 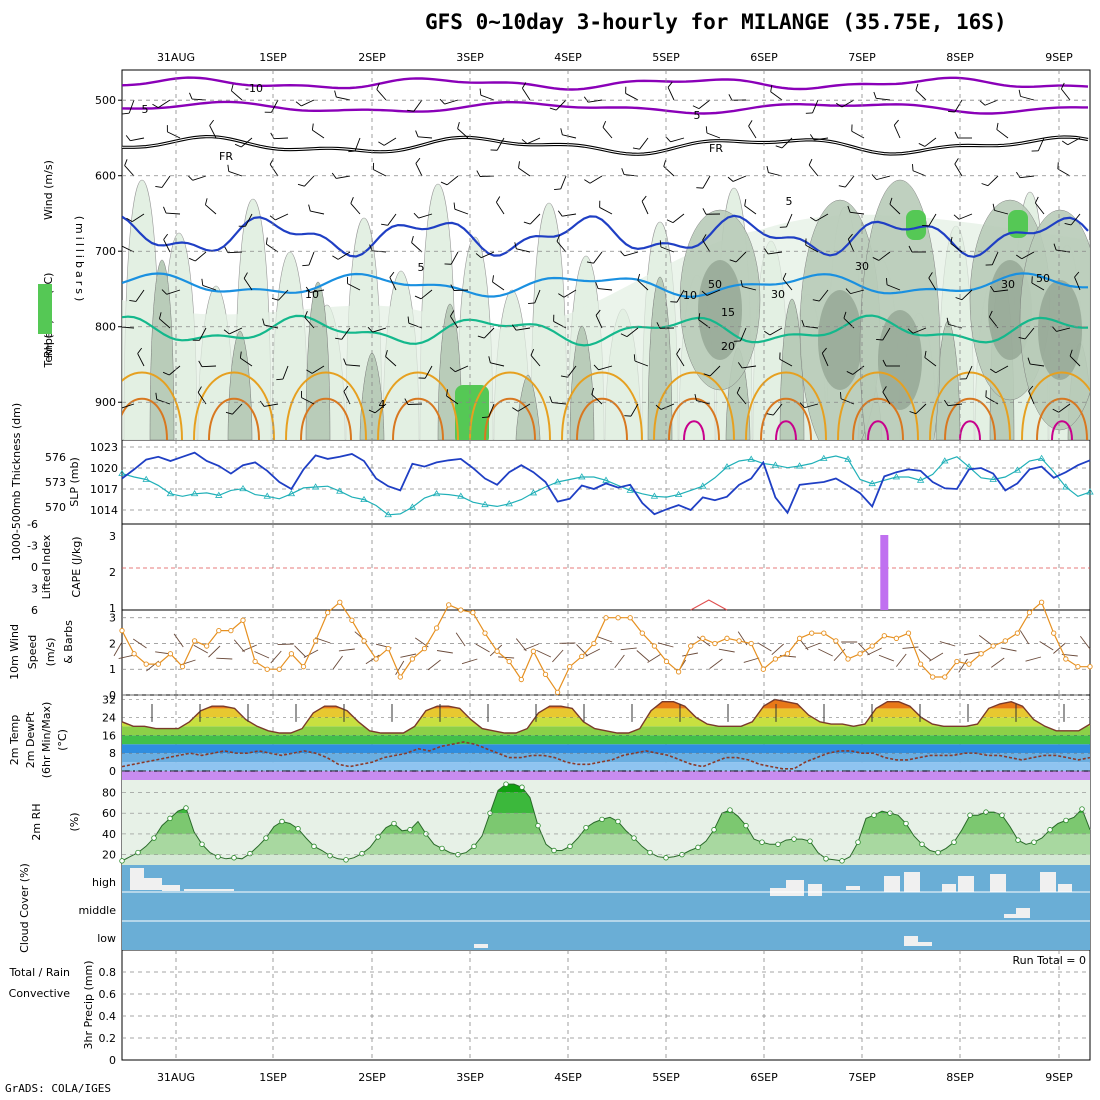 What do you see at coordinates (728, 312) in the screenshot?
I see `contour-label: 15` at bounding box center [728, 312].